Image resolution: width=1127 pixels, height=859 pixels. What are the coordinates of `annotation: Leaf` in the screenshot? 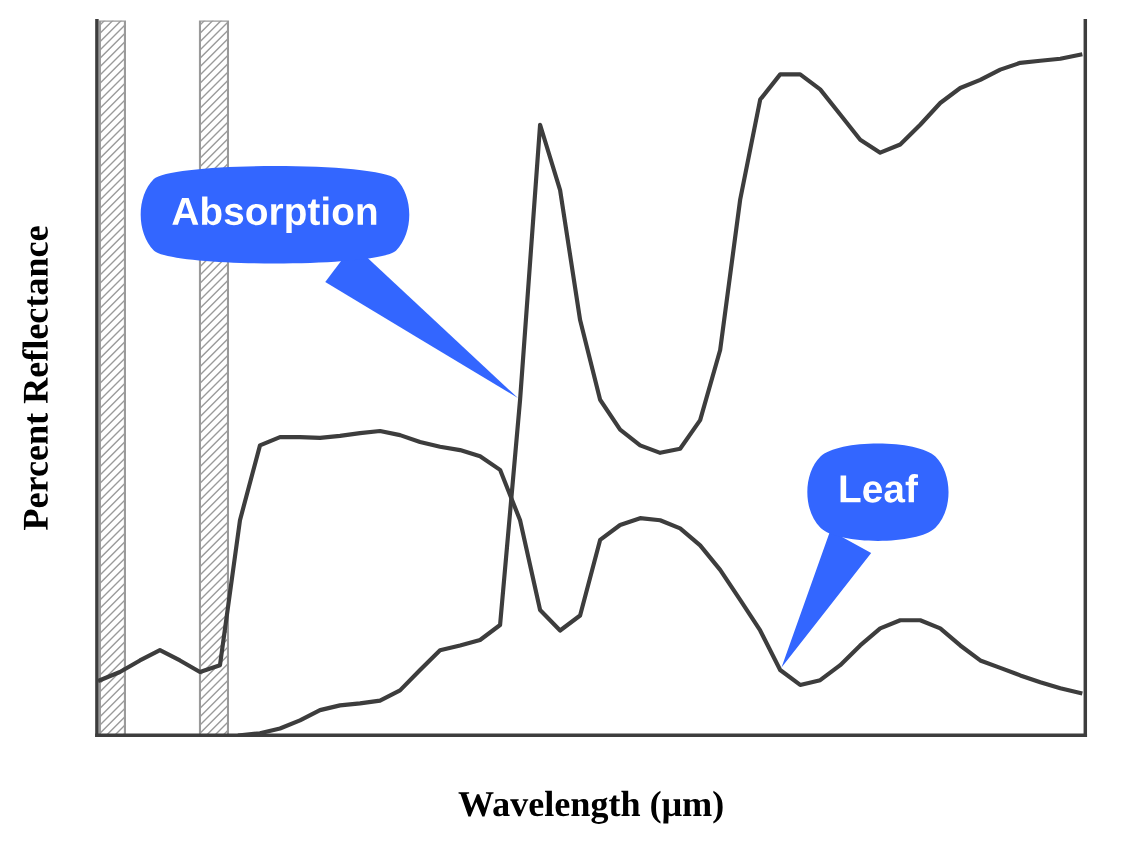 It's located at (879, 488).